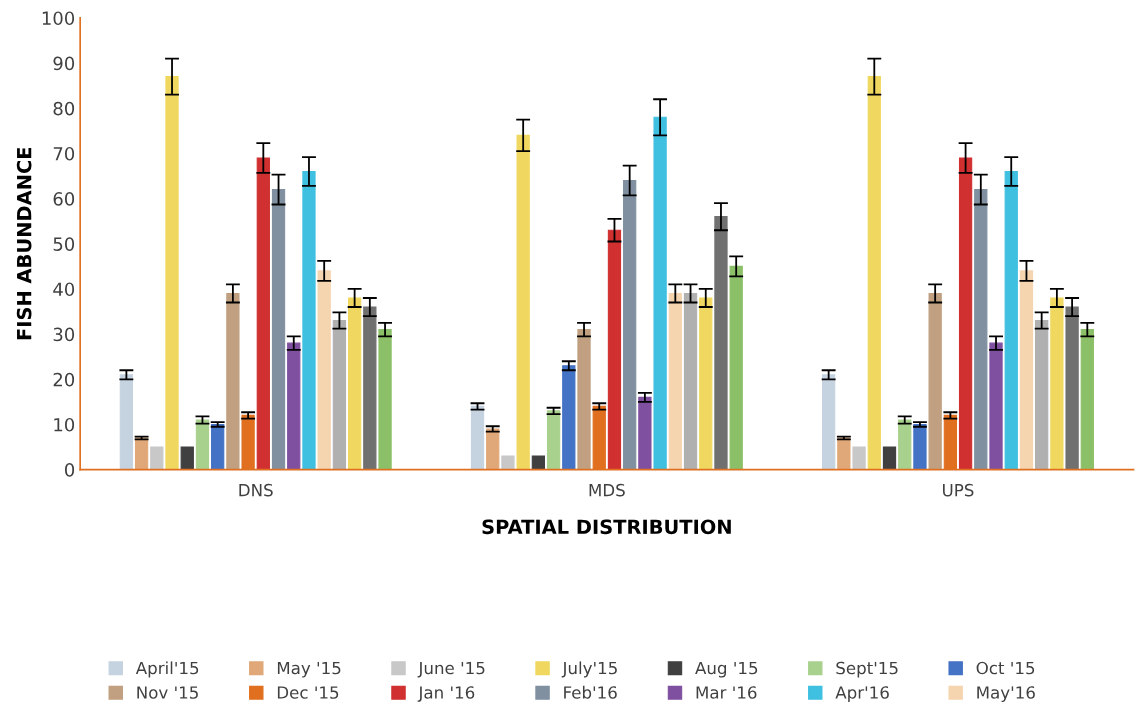  Describe the element at coordinates (64, 153) in the screenshot. I see `y-tick-label: 70` at that location.